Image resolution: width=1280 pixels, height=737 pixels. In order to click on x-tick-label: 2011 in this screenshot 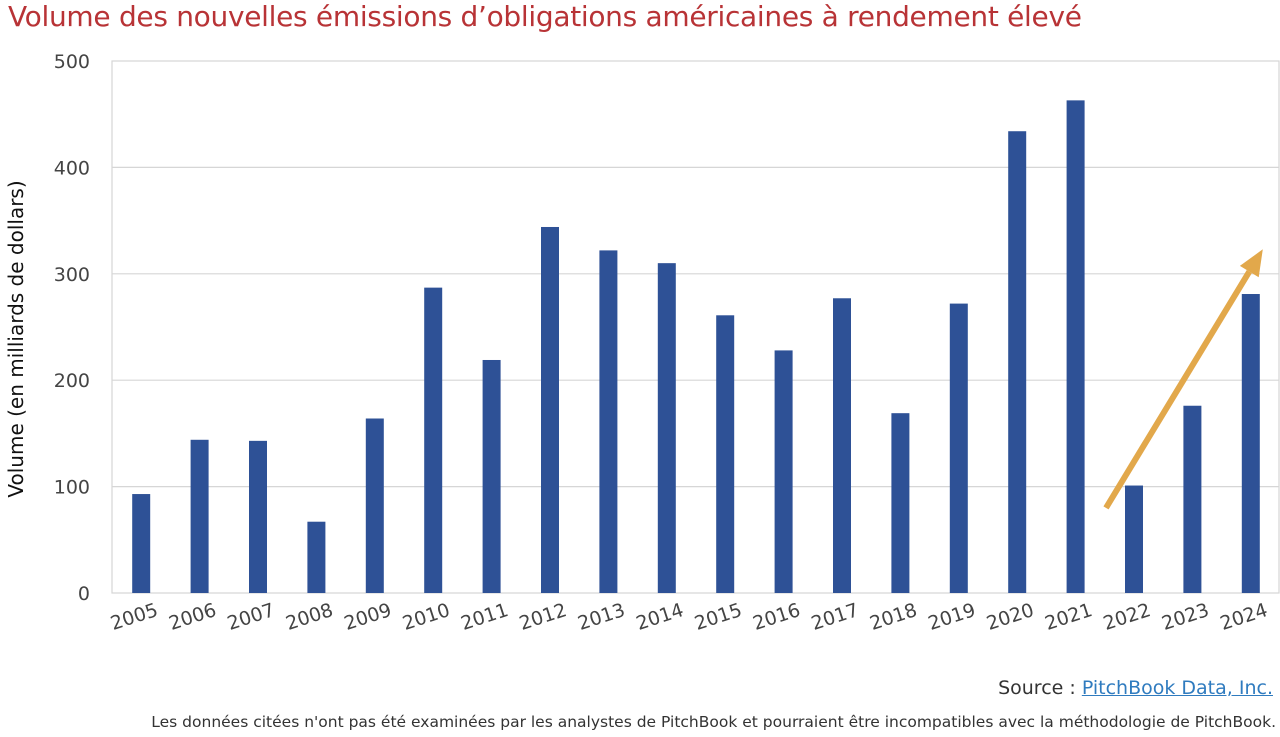, I will do `click(484, 617)`.